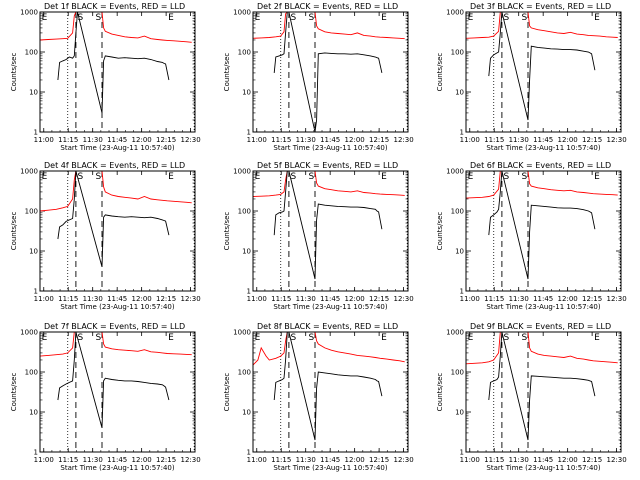 This screenshot has height=480, width=640. What do you see at coordinates (114, 165) in the screenshot?
I see `panel-title: Det 4f BLACK = Events, RED = LLD` at bounding box center [114, 165].